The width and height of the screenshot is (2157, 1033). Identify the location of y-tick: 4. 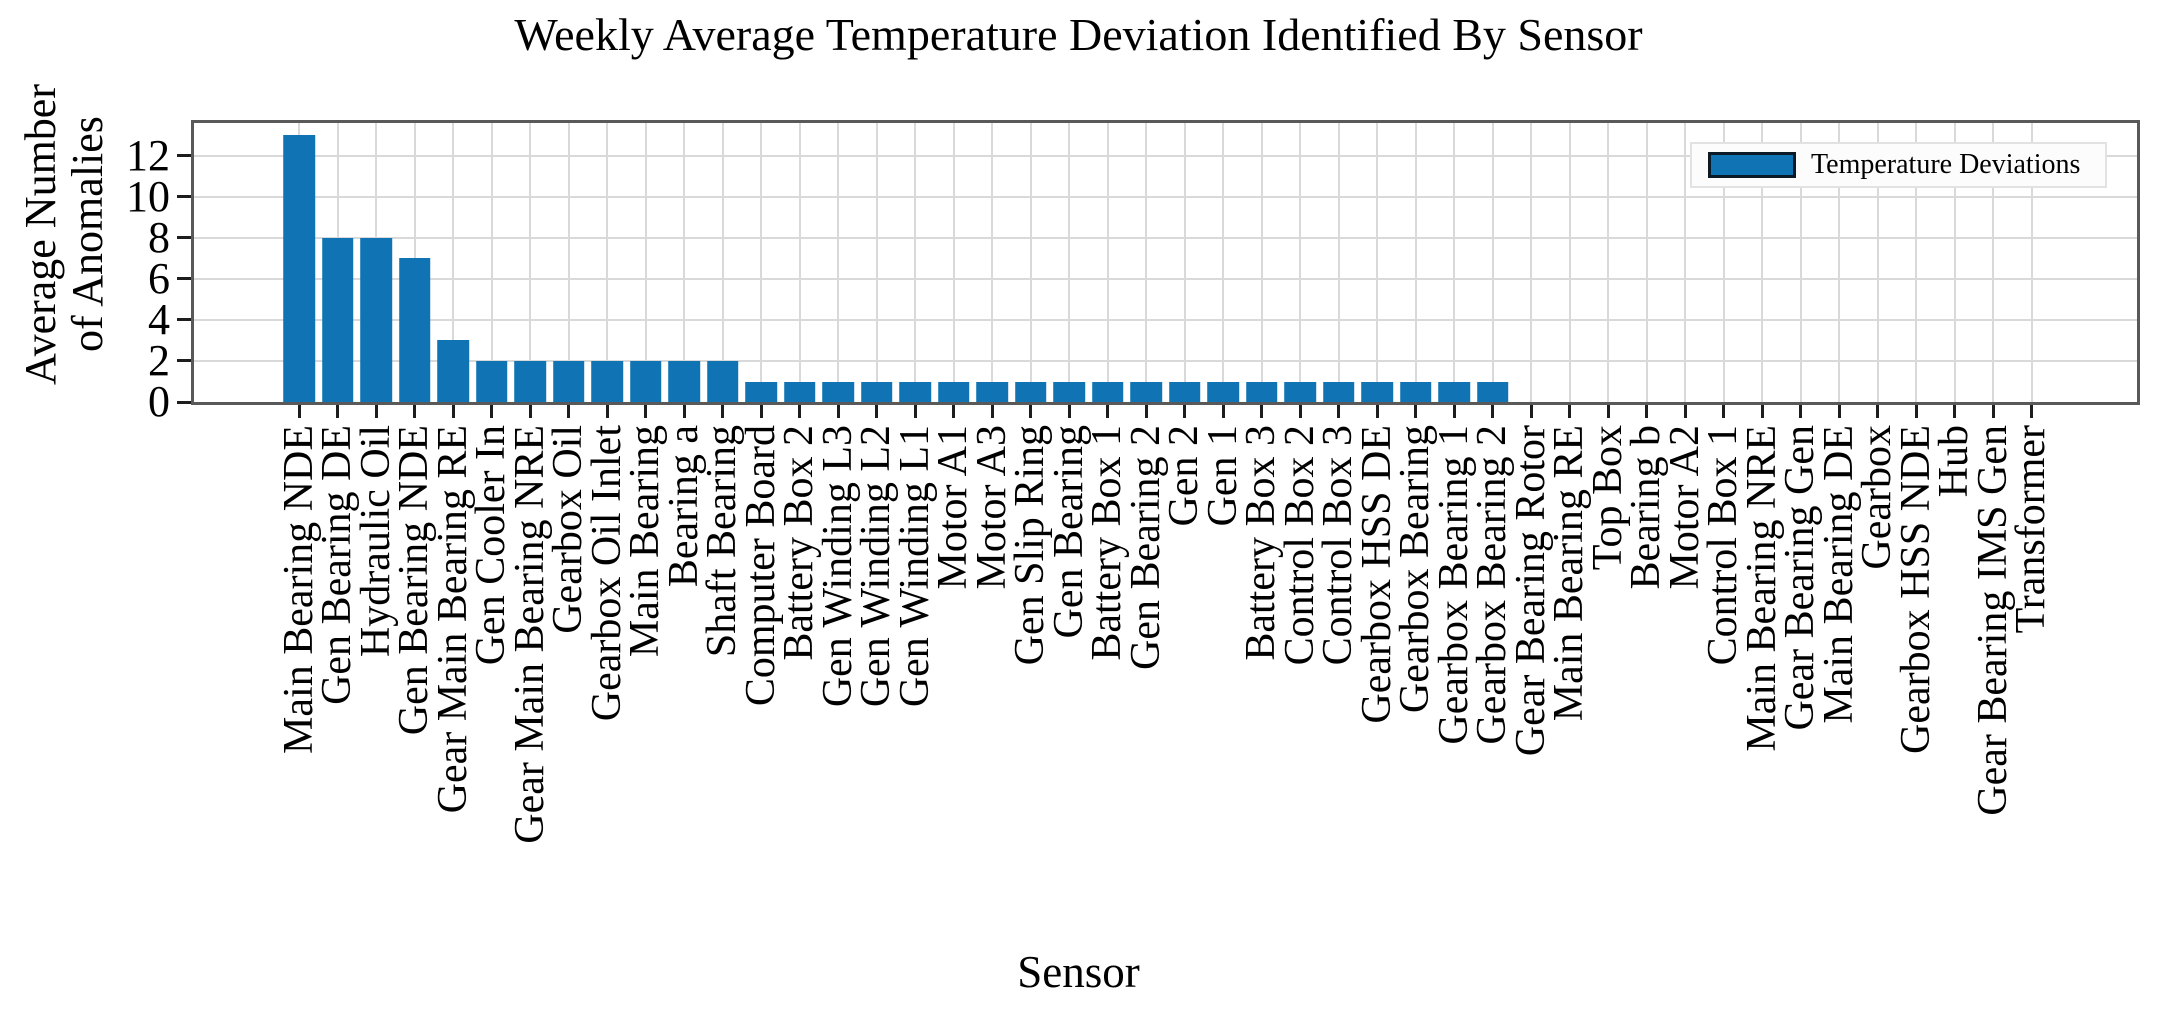
(169, 319).